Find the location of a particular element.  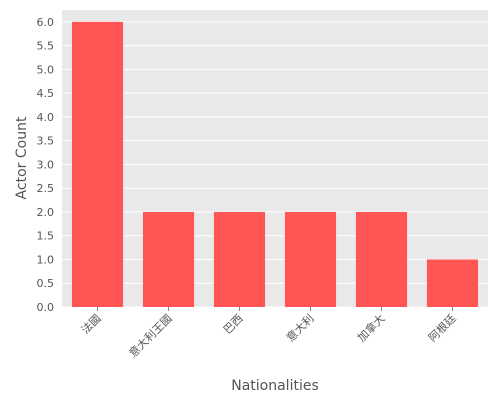

x-axis-title: Nationalities is located at coordinates (275, 386).